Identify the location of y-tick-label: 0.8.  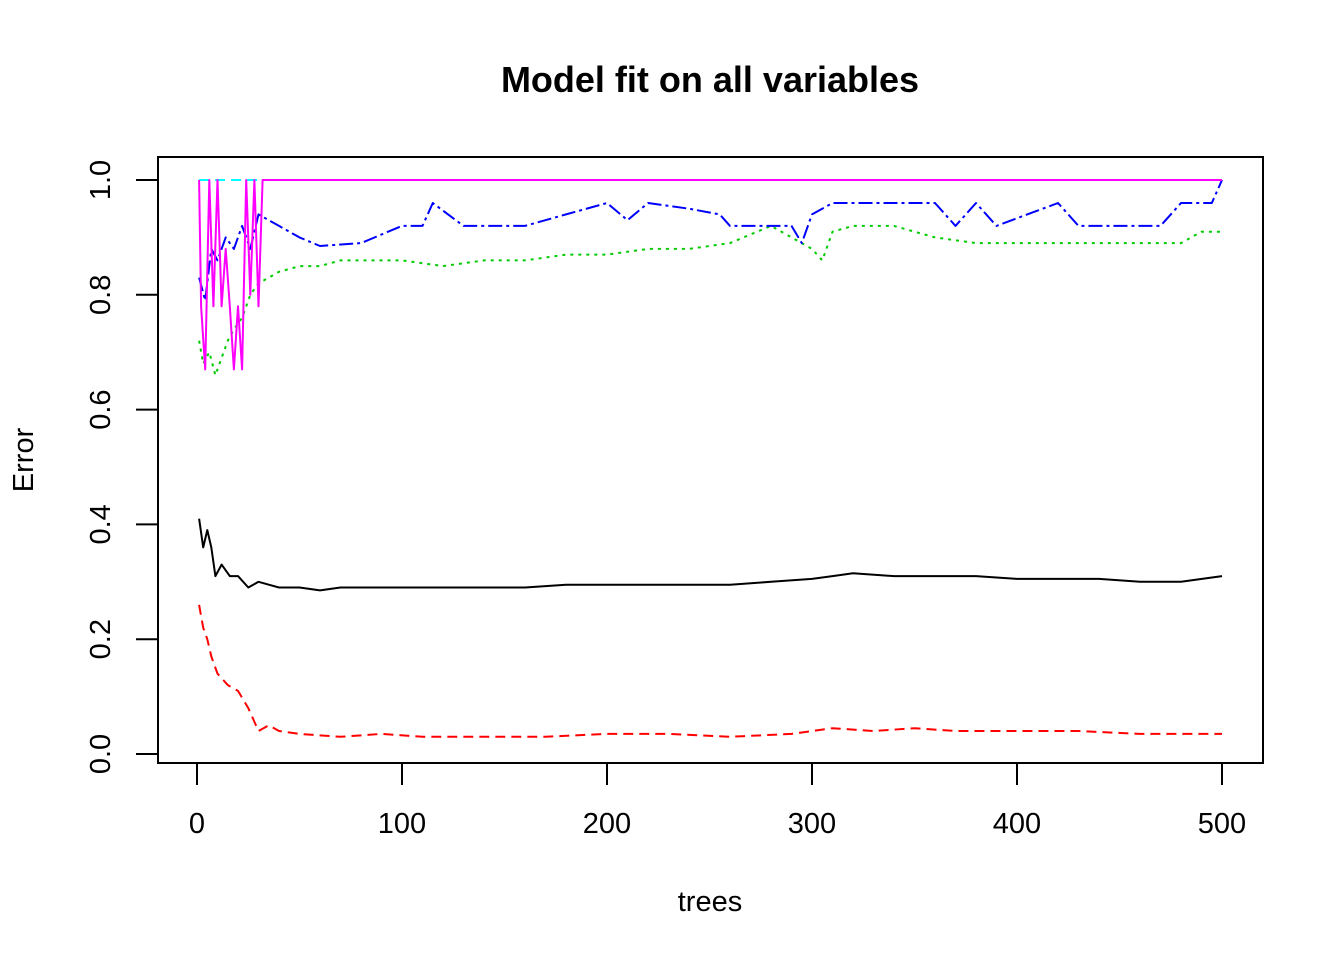
(101, 295).